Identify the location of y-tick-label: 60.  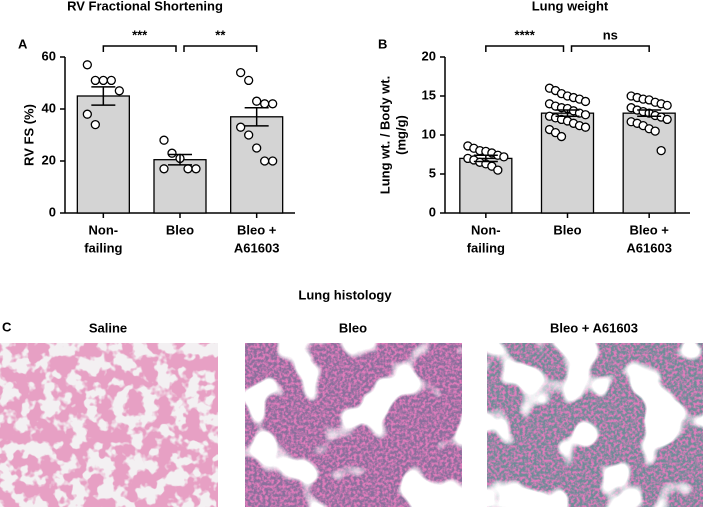
(49, 55).